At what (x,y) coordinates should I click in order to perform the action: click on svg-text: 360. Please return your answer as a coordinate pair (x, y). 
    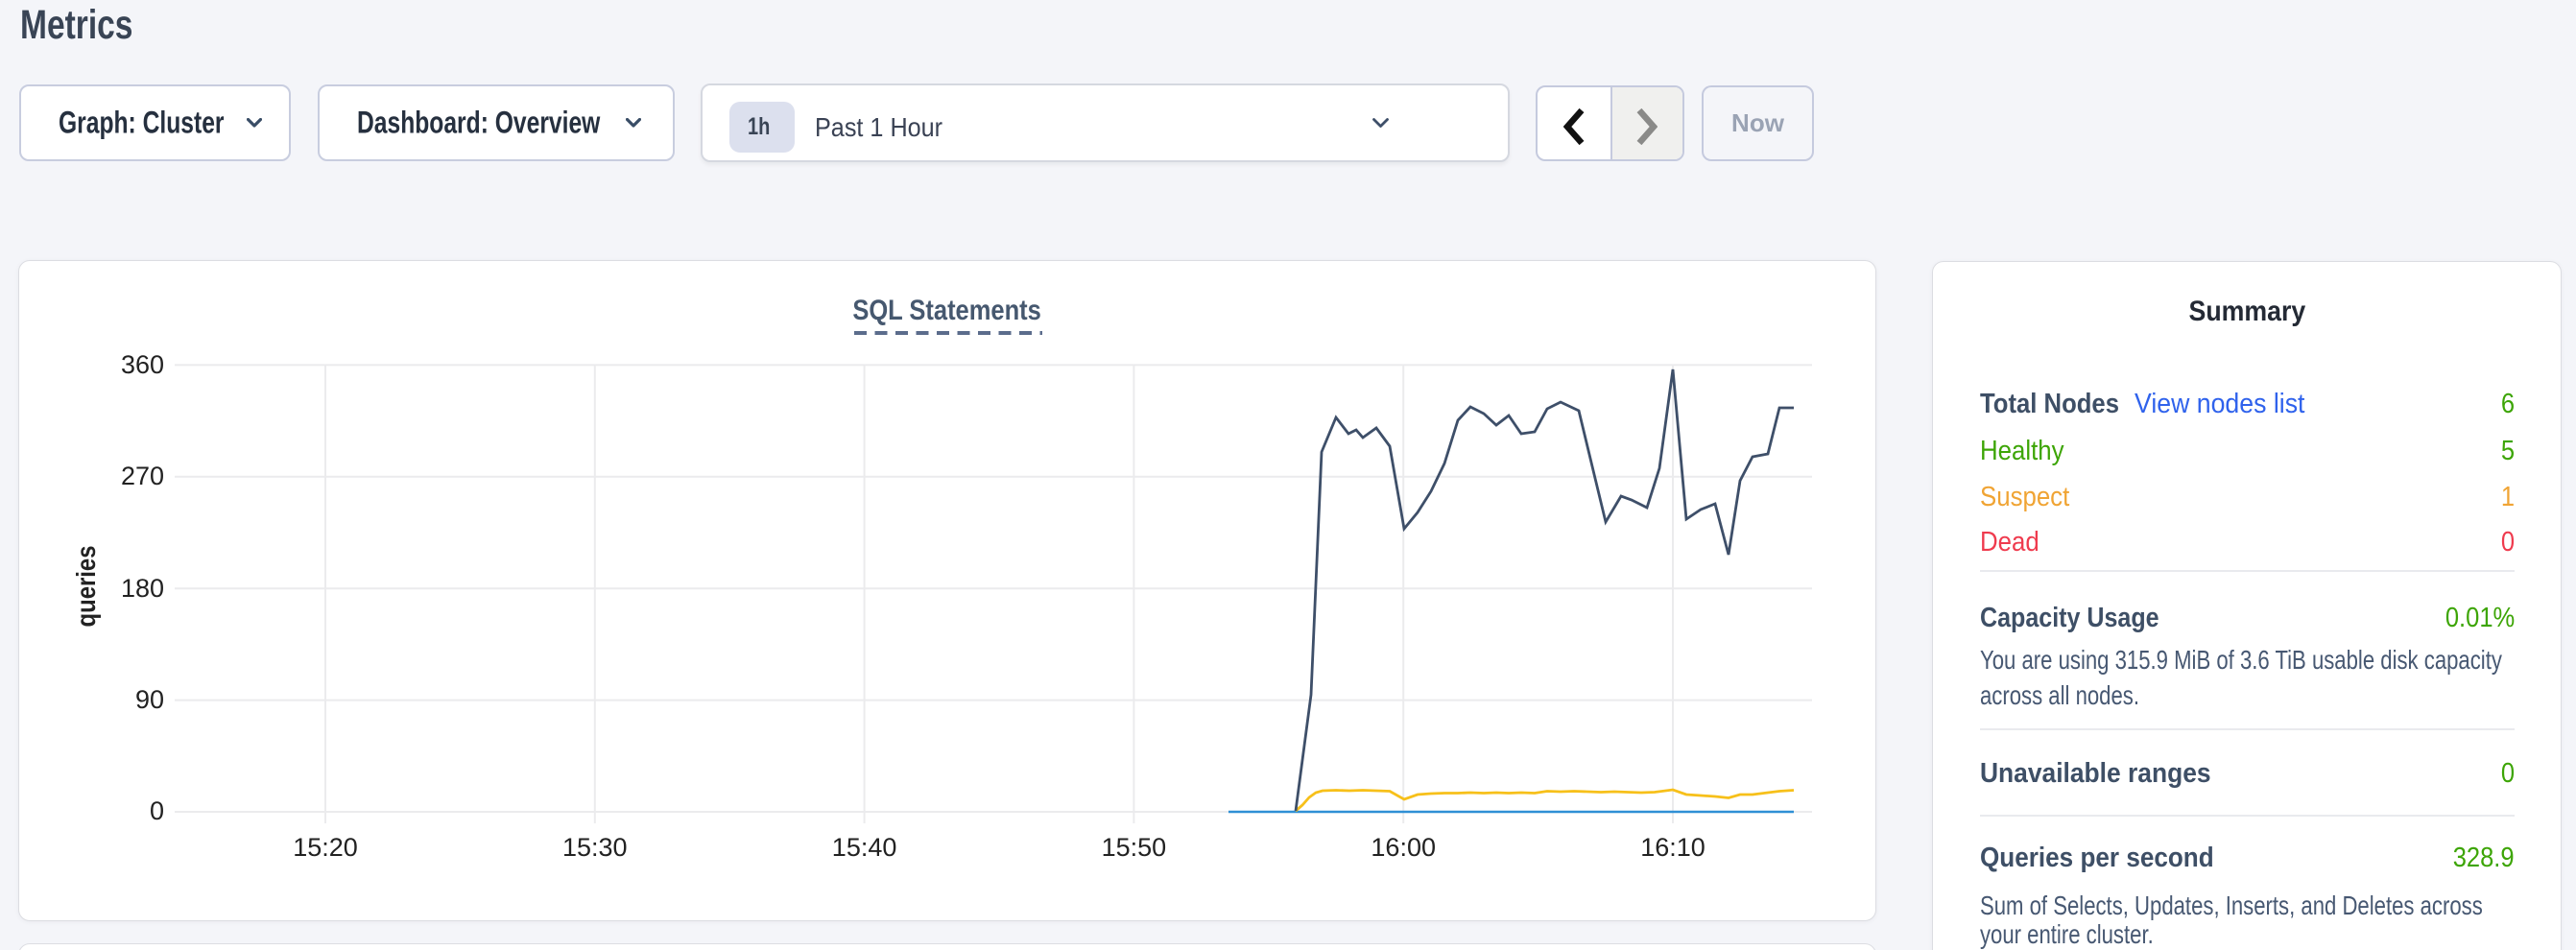
    Looking at the image, I should click on (142, 364).